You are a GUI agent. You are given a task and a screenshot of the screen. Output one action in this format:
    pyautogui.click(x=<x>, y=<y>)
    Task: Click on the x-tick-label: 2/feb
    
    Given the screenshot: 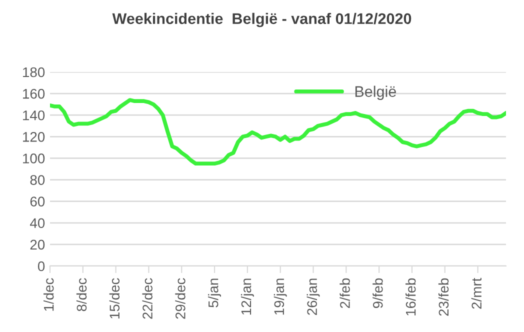 What is the action you would take?
    pyautogui.click(x=345, y=293)
    